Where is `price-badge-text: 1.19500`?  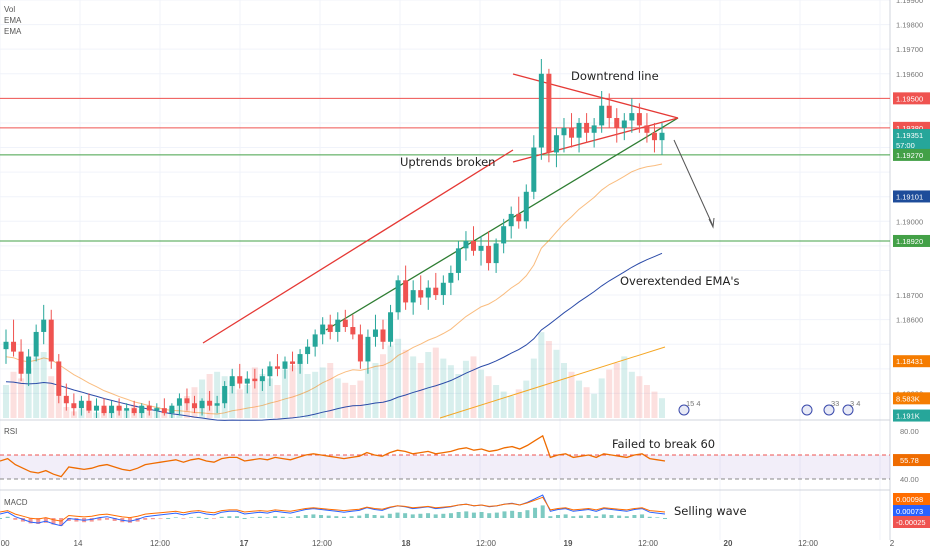 price-badge-text: 1.19500 is located at coordinates (909, 98).